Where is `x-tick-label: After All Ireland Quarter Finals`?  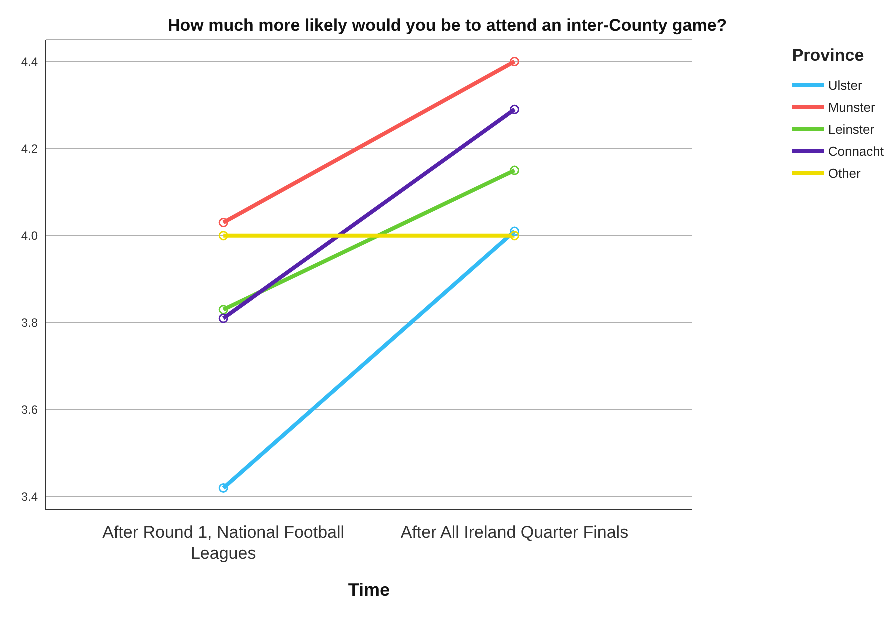
x-tick-label: After All Ireland Quarter Finals is located at coordinates (515, 532).